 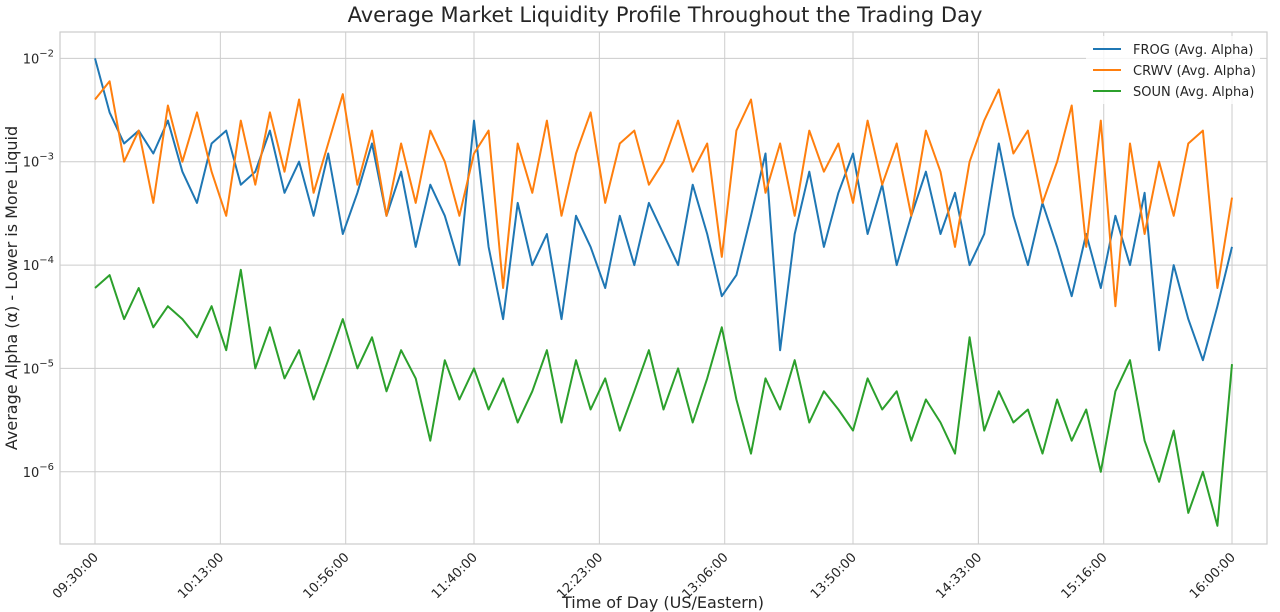 I want to click on y-axis-ticks: 10⁻² 10⁻³ 10⁻⁴ 10⁻⁵ 10⁻⁶, so click(x=38, y=264).